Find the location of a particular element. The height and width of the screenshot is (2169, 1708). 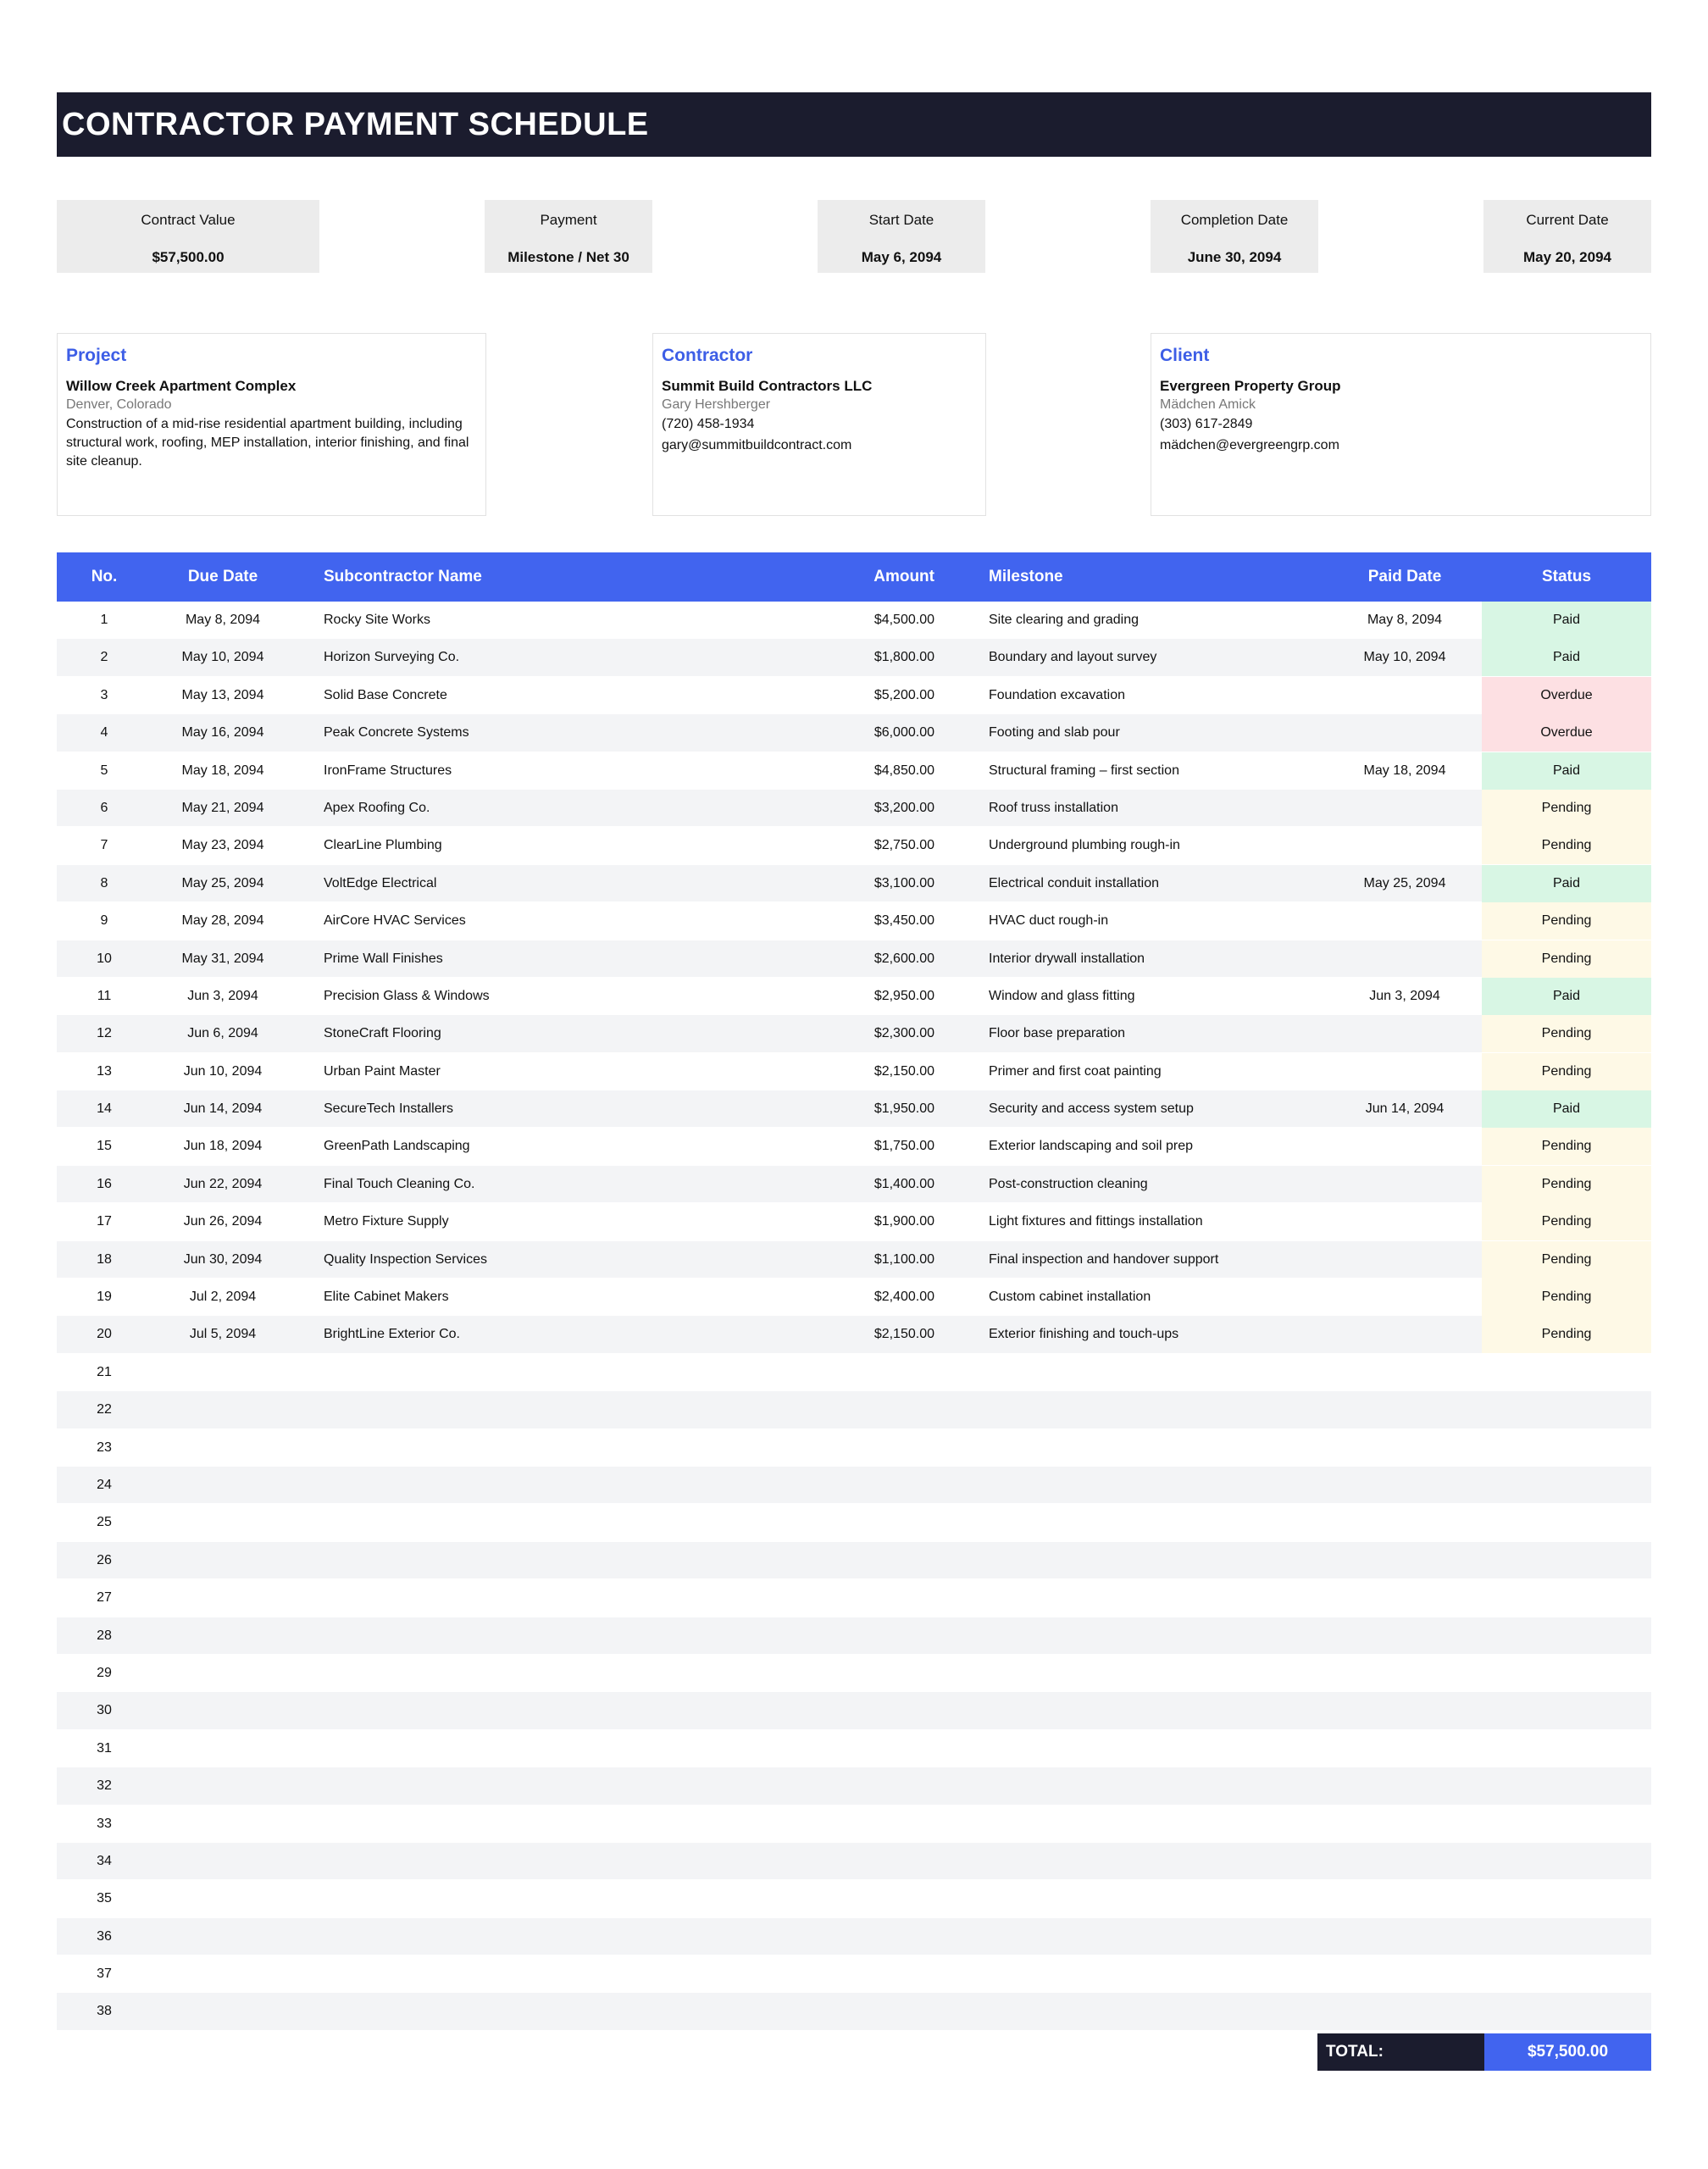

row-number: 22 is located at coordinates (104, 1409).